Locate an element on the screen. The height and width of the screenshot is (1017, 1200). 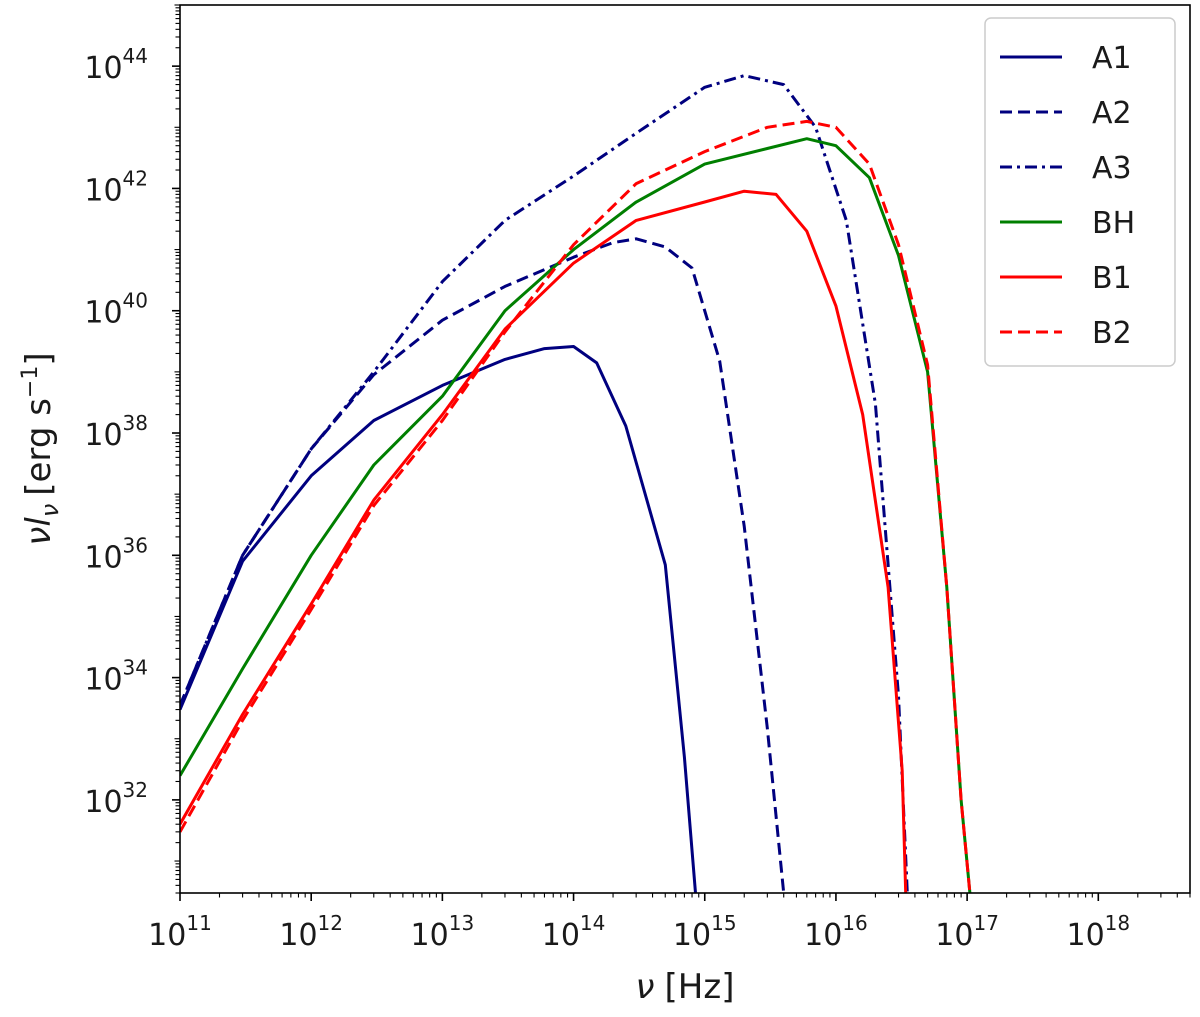
legend-label-a2: A2 is located at coordinates (1112, 113).